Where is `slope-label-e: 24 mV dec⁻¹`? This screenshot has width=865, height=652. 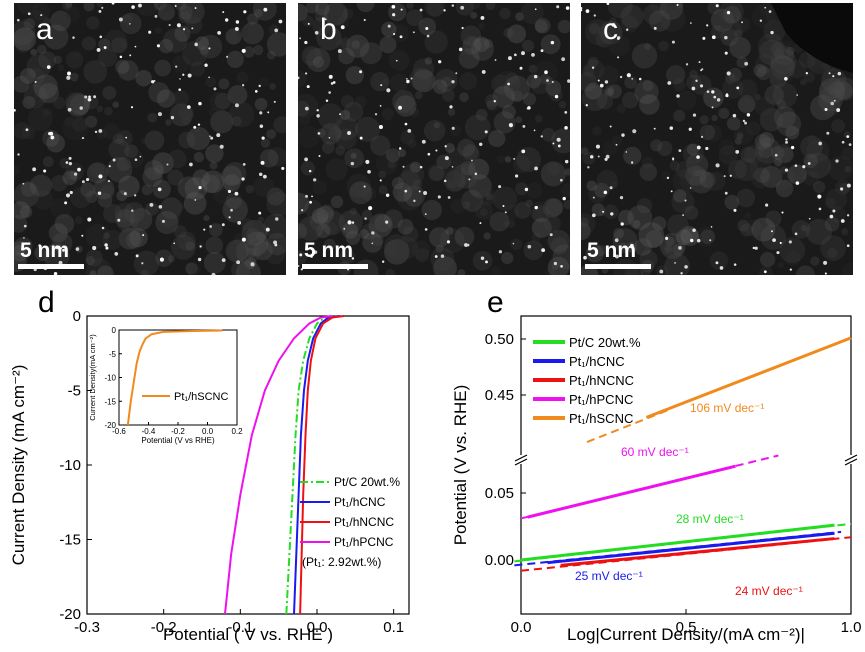
slope-label-e: 24 mV dec⁻¹ is located at coordinates (769, 591).